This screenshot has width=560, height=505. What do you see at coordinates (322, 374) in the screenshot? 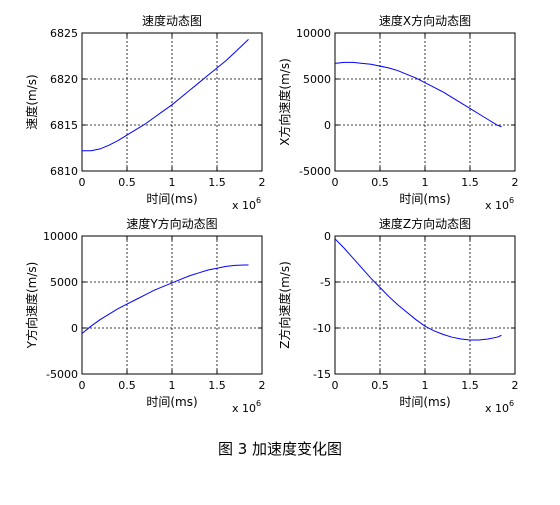
I see `y-tick-label: -15` at bounding box center [322, 374].